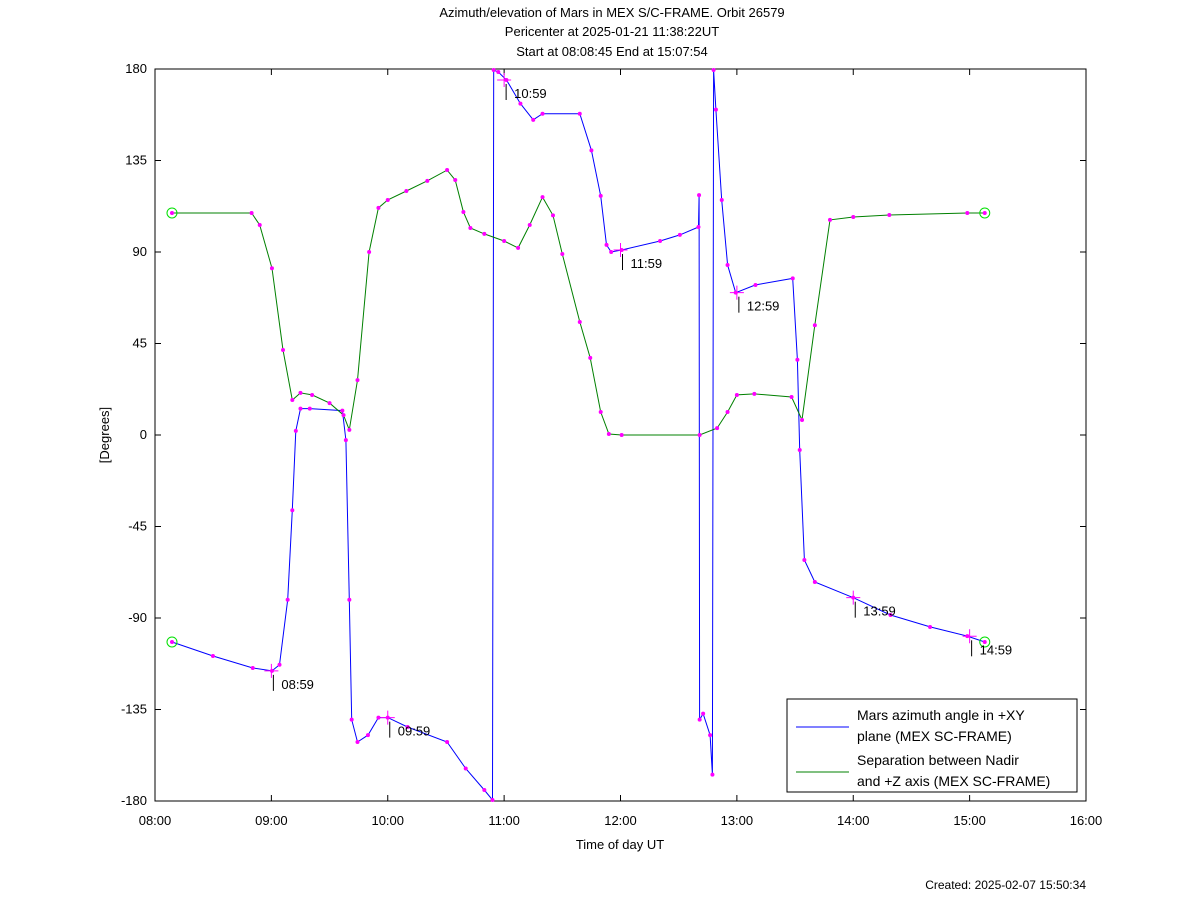 Image resolution: width=1200 pixels, height=901 pixels. I want to click on annotation-label: 11:59, so click(647, 263).